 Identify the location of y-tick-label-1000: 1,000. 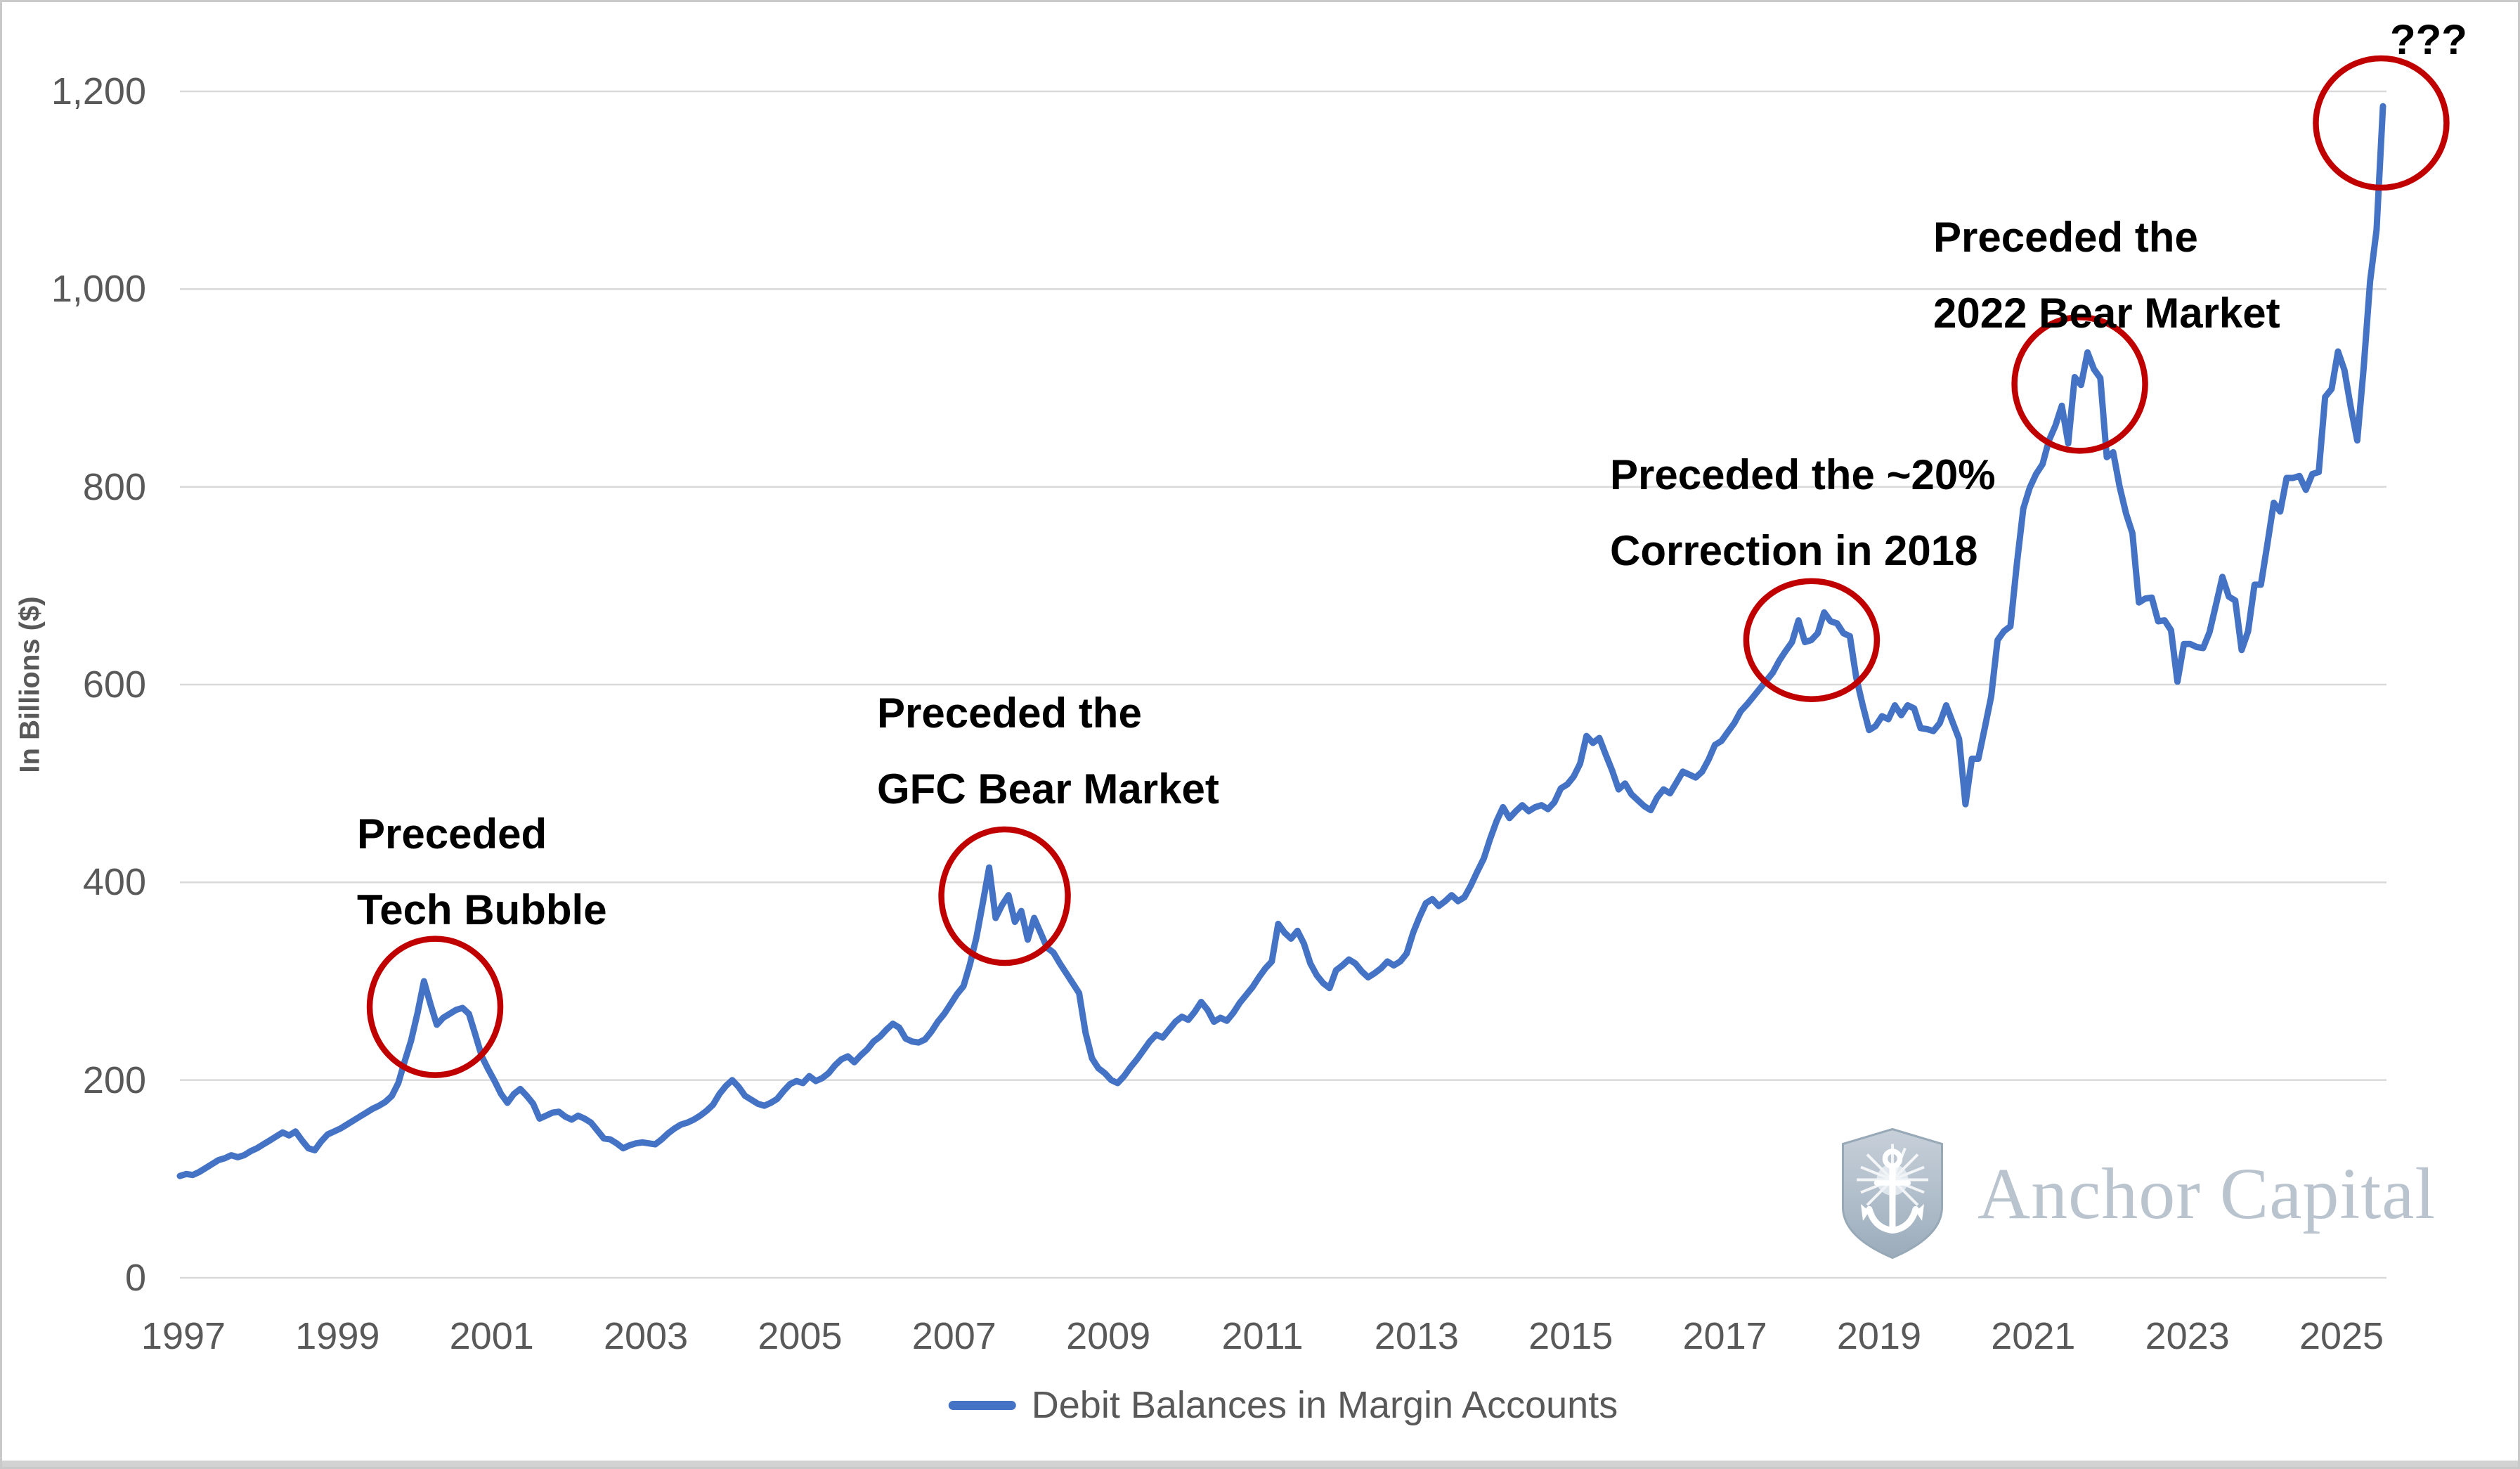
(99, 289).